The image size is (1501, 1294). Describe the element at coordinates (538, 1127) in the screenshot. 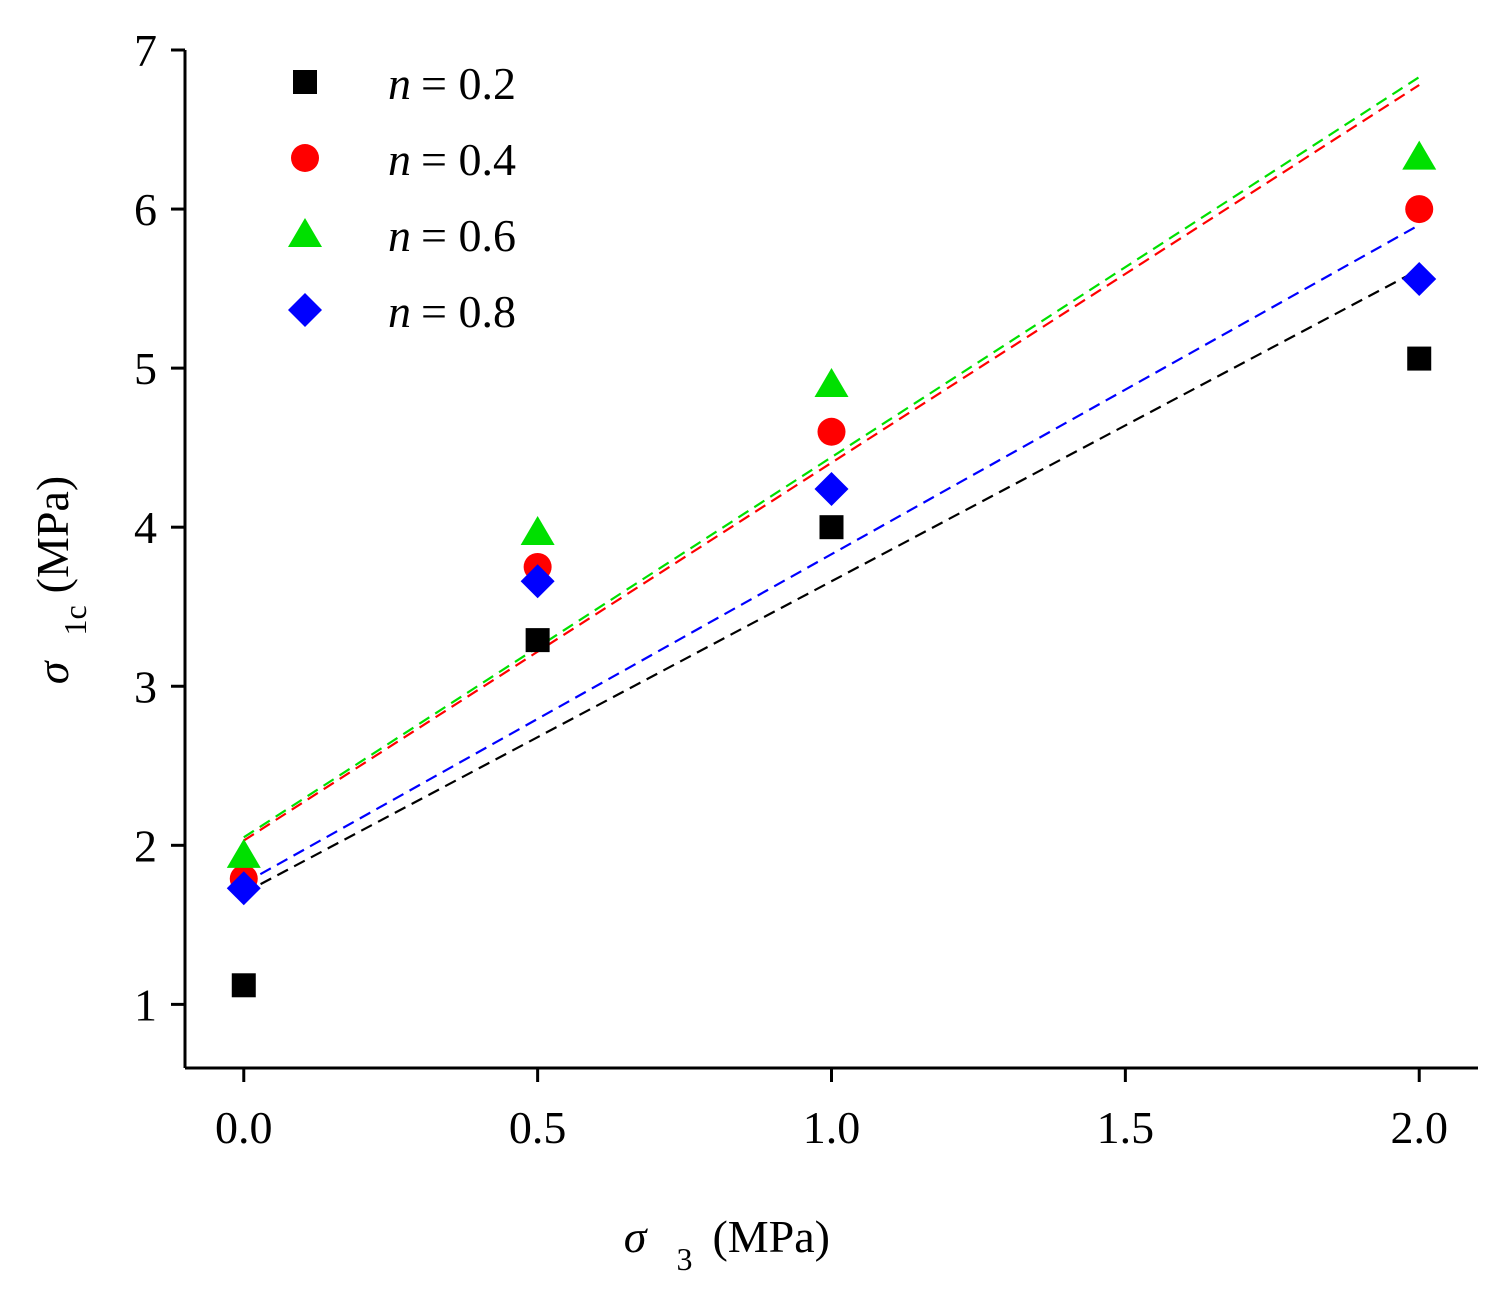

I see `x-tick-label: 0.5` at that location.